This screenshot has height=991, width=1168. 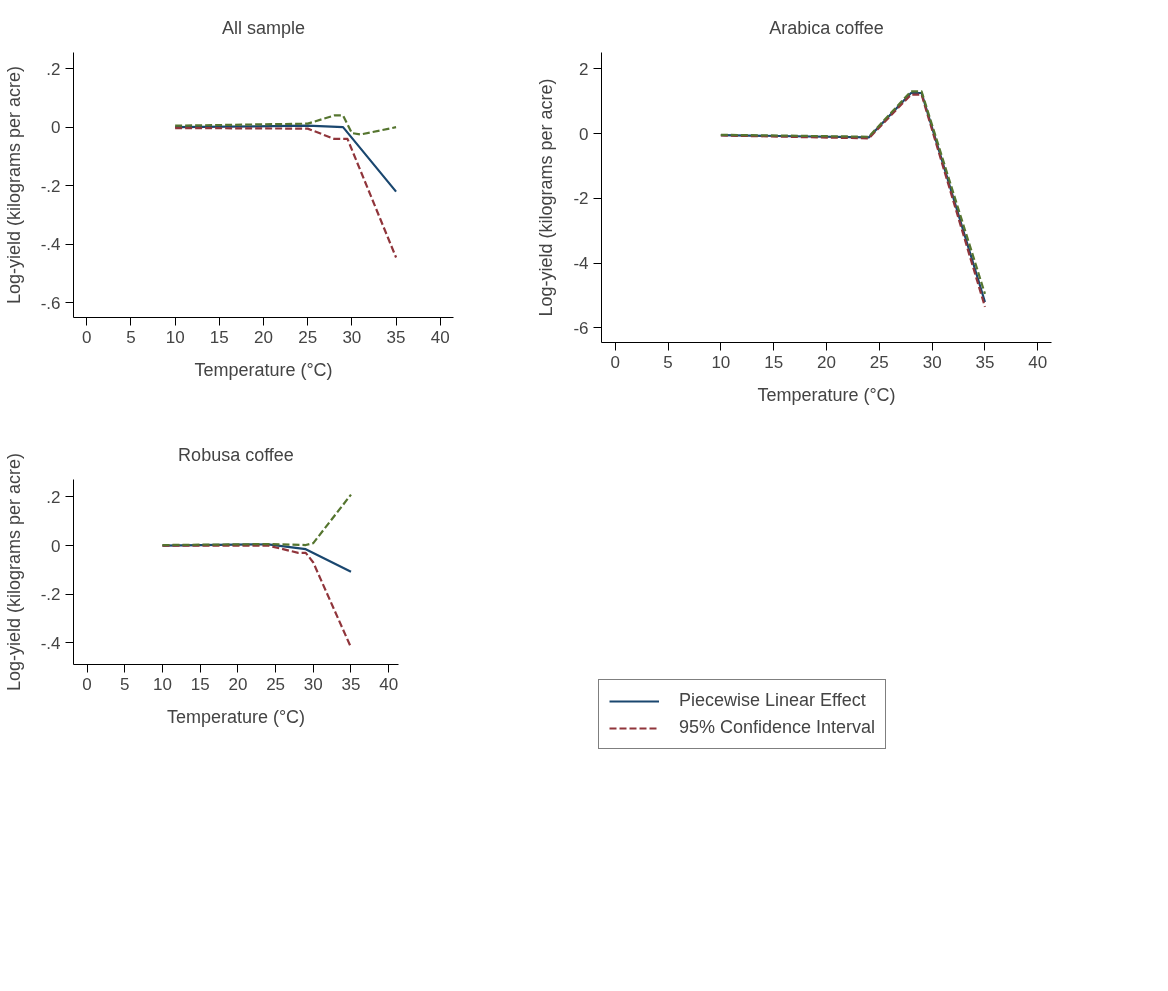 What do you see at coordinates (581, 328) in the screenshot?
I see `y-tick-label: -6` at bounding box center [581, 328].